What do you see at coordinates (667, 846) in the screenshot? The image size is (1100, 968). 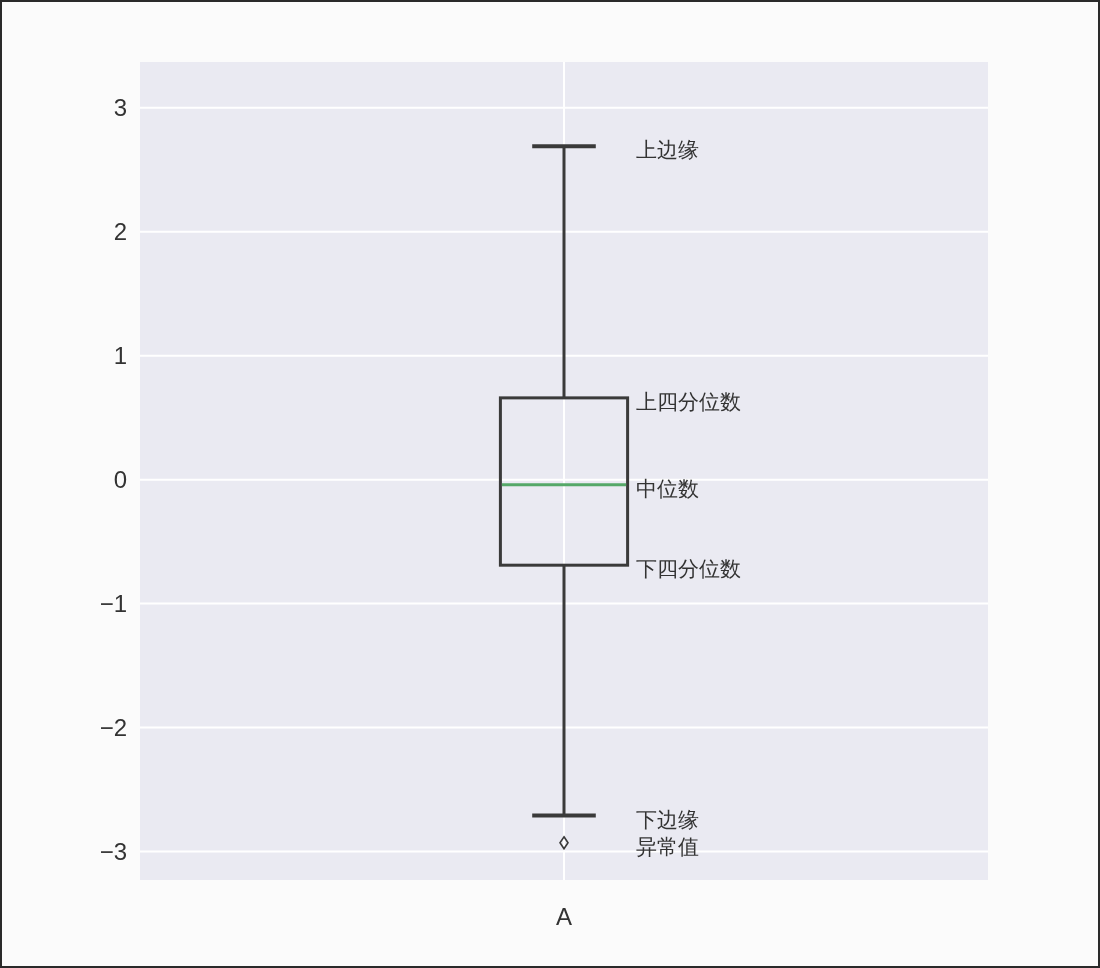 I see `annotation: 异常值` at bounding box center [667, 846].